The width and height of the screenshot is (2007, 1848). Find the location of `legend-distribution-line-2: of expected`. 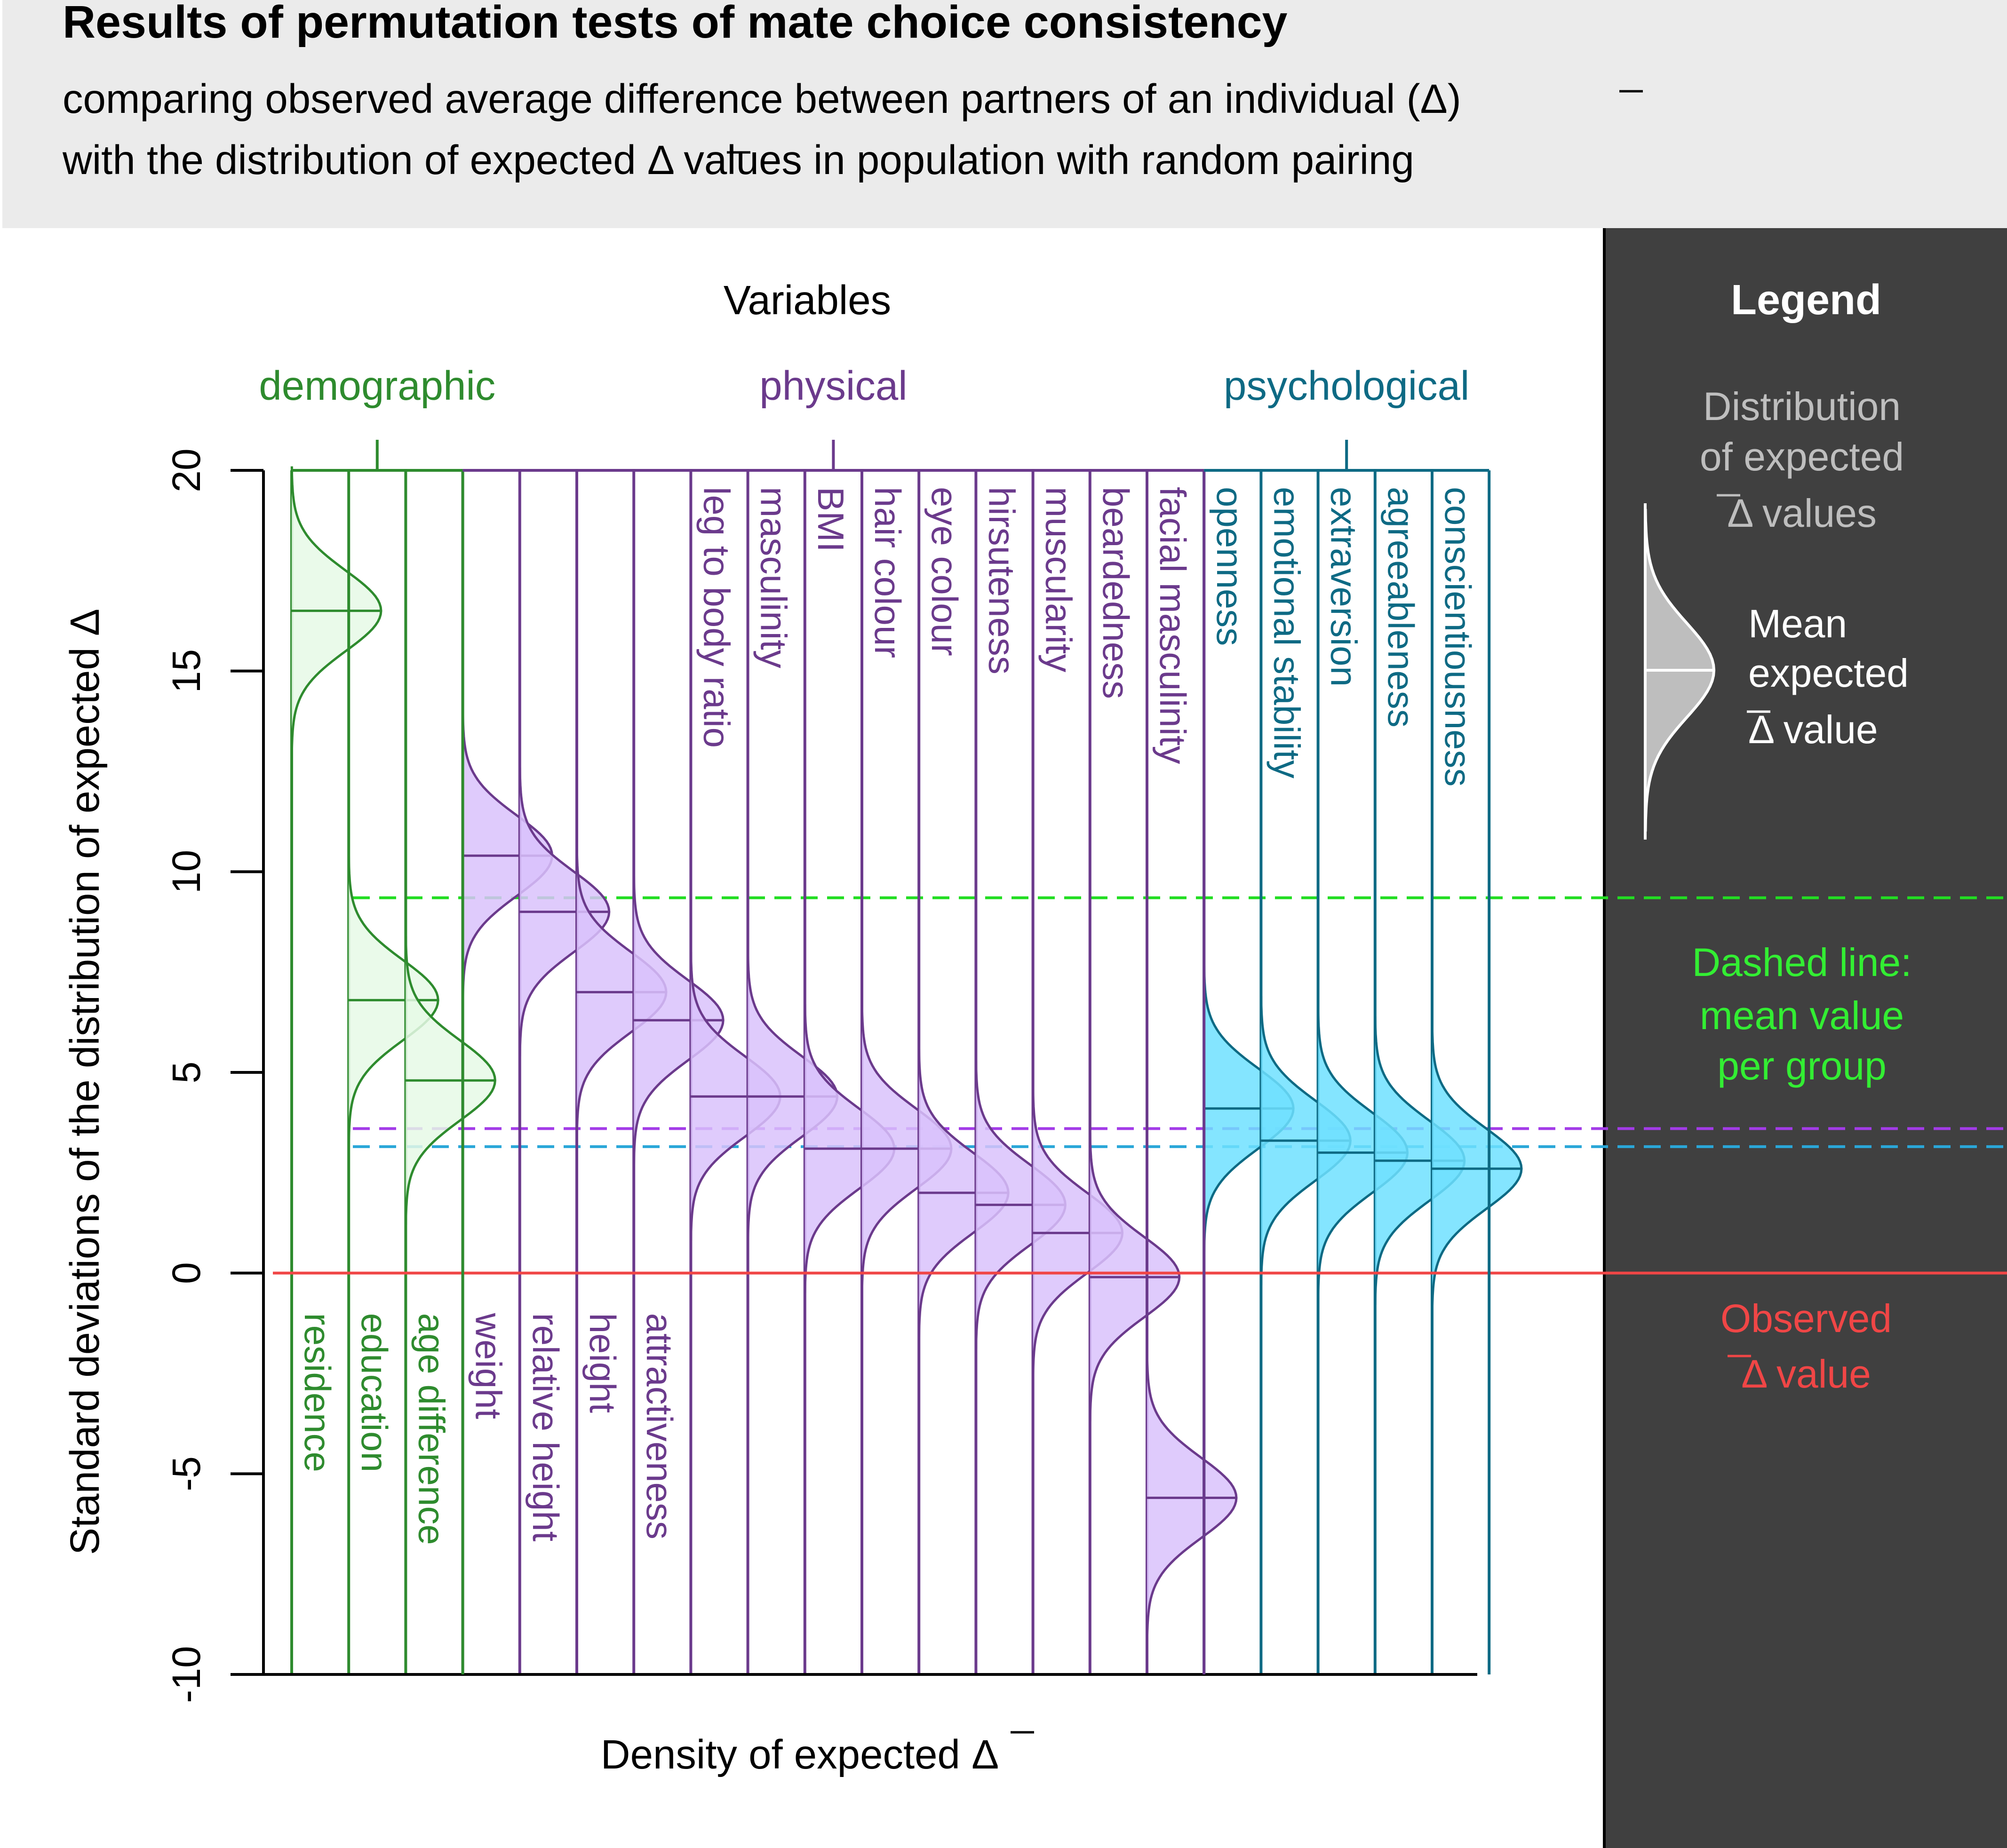

legend-distribution-line-2: of expected is located at coordinates (1802, 457).